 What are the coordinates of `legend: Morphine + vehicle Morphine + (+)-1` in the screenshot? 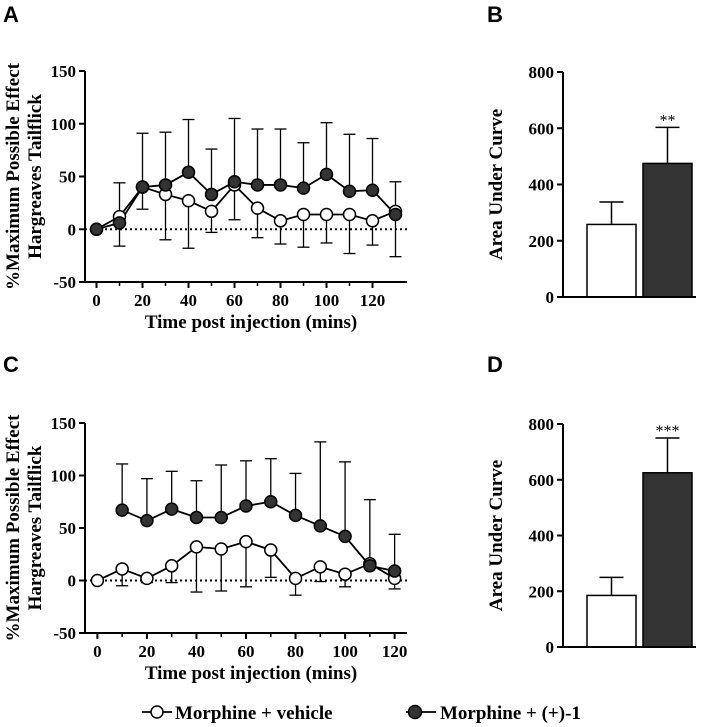 It's located at (361, 713).